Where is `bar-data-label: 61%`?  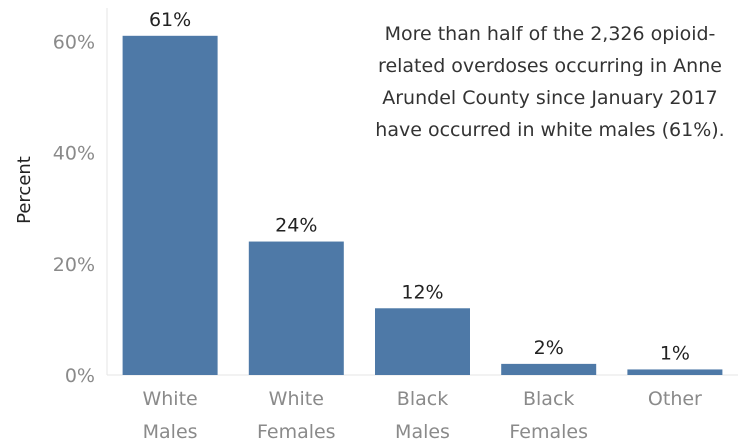 bar-data-label: 61% is located at coordinates (170, 20).